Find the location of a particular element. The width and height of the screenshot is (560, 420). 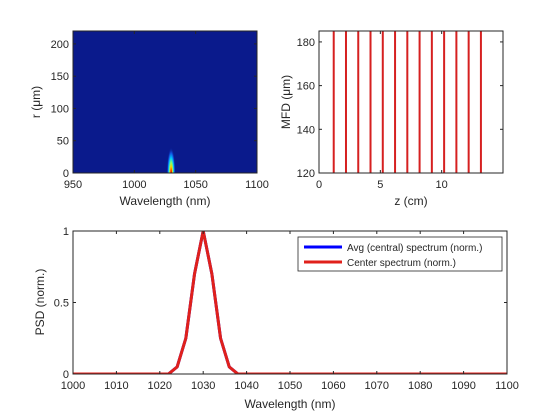

mfd-stripes is located at coordinates (407, 102).